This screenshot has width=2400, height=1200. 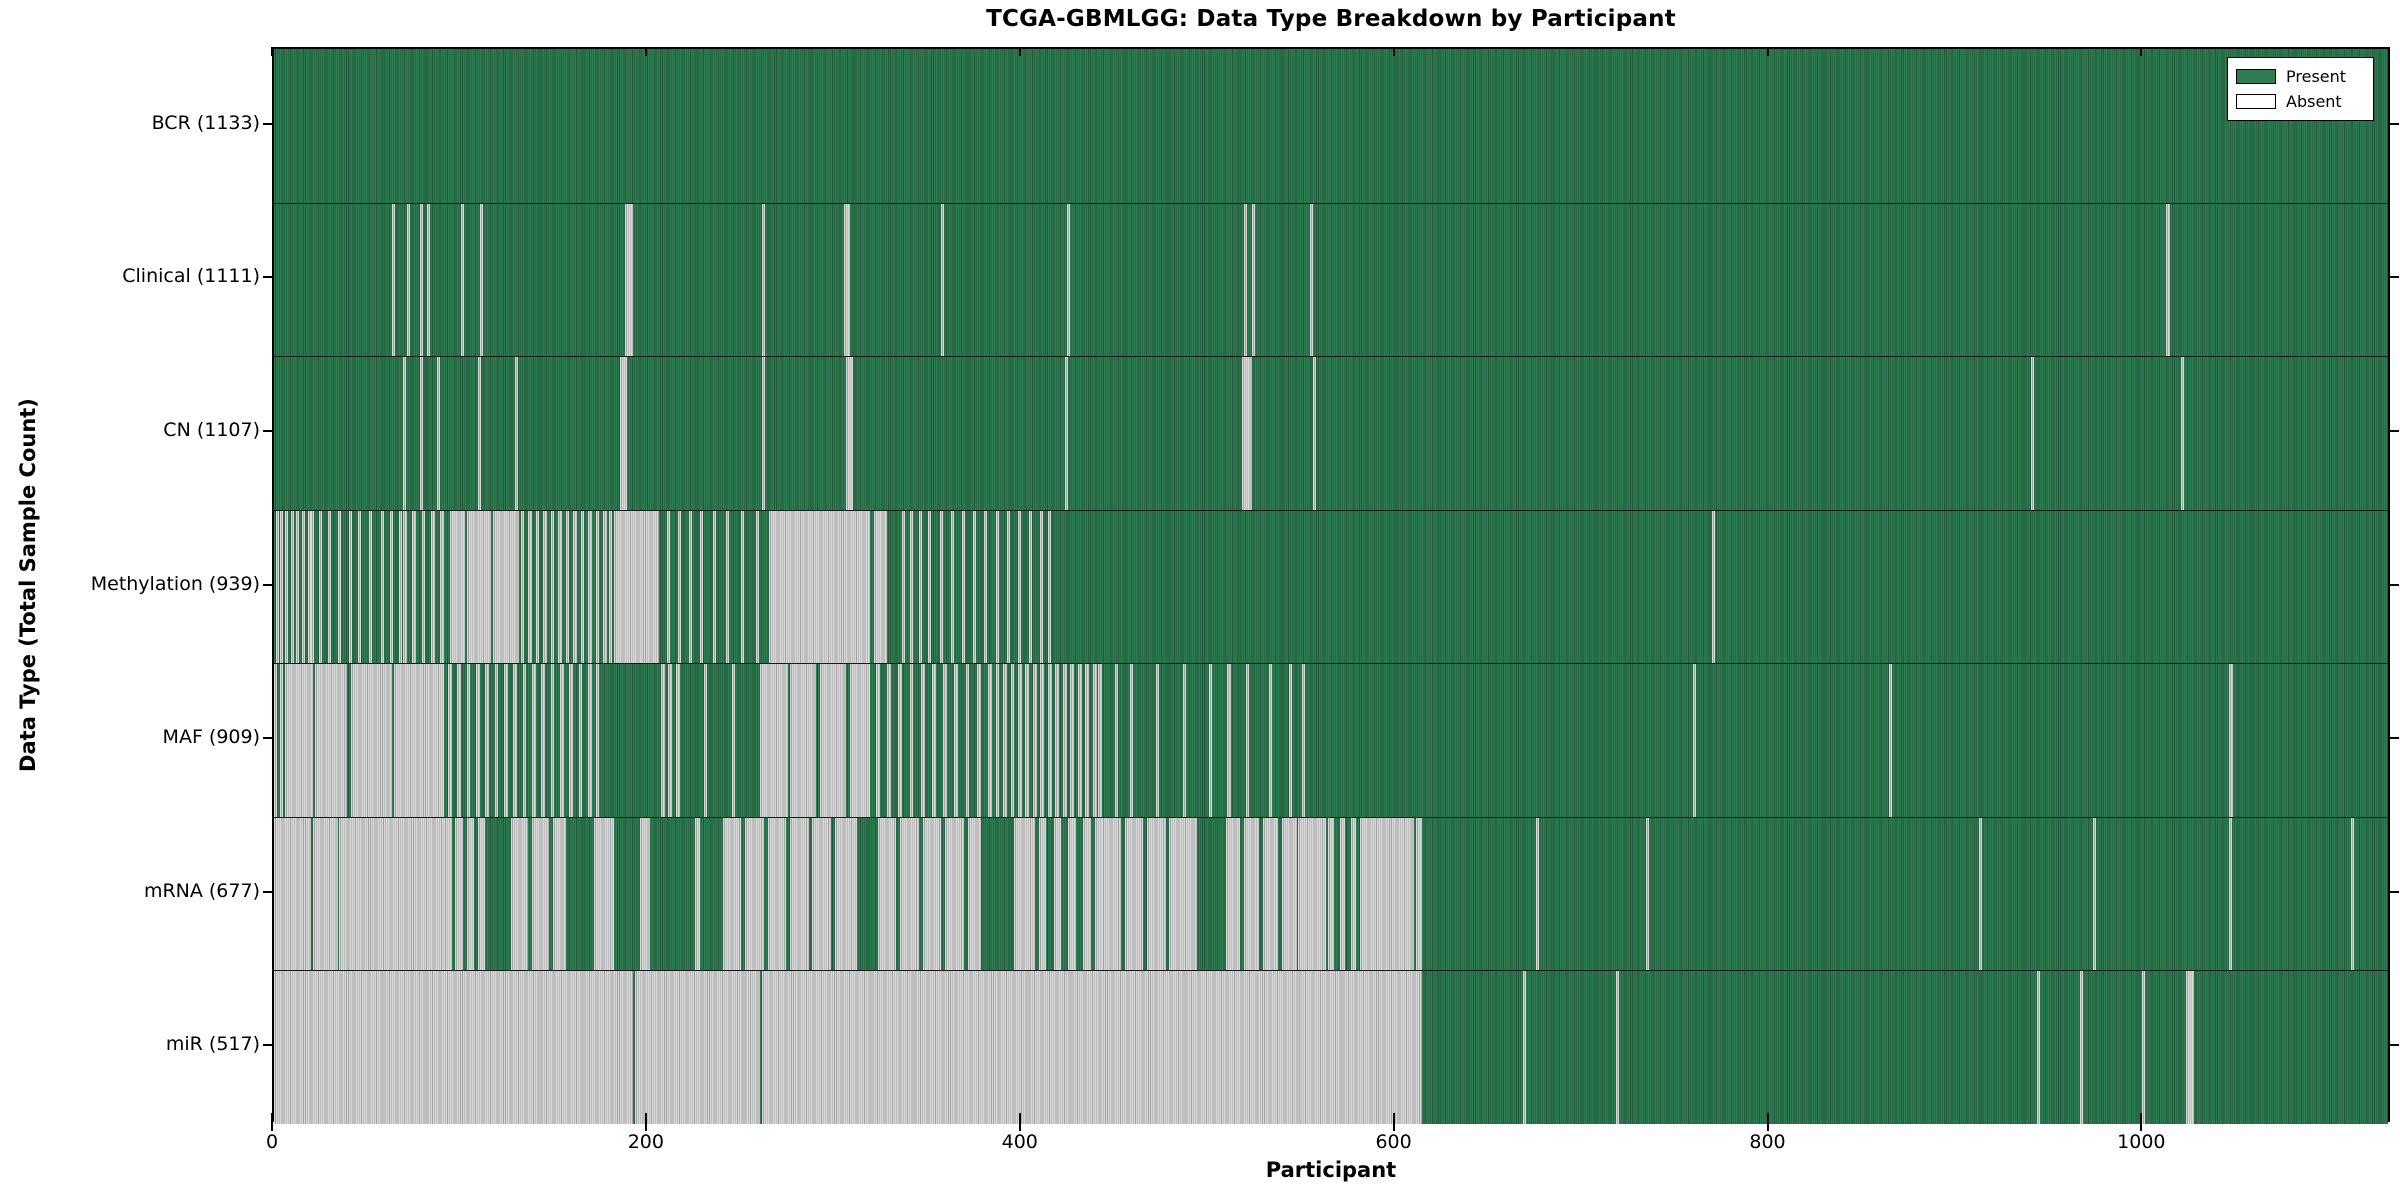 I want to click on absent-swatch, so click(x=2256, y=101).